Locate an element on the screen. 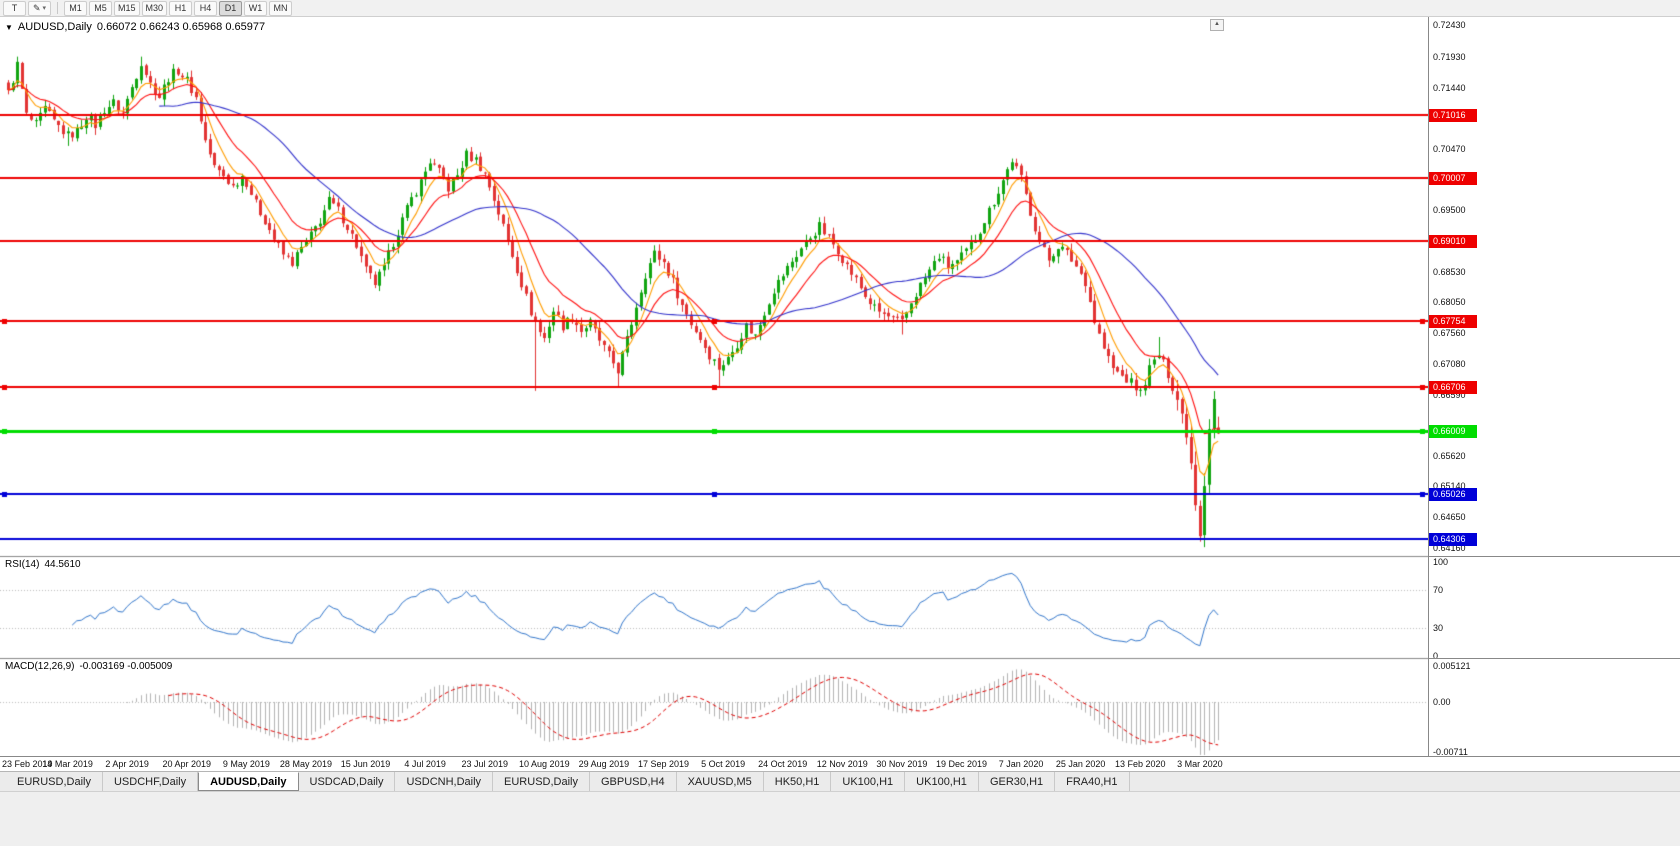 This screenshot has height=846, width=1680. price-line-tag: 0.67754 is located at coordinates (1453, 321).